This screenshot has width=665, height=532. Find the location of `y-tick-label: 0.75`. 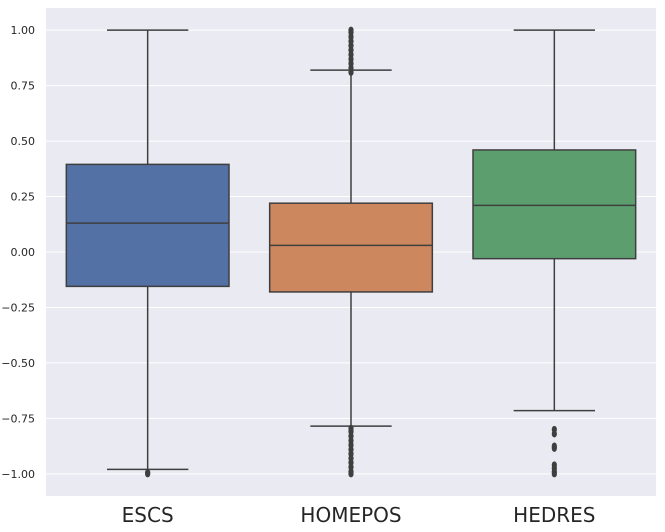

y-tick-label: 0.75 is located at coordinates (23, 86).